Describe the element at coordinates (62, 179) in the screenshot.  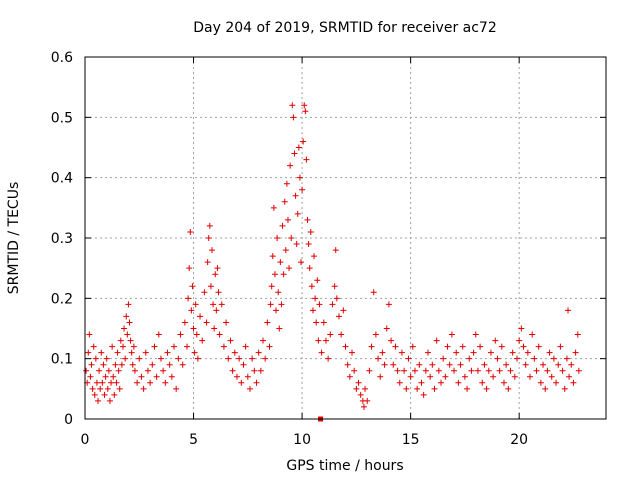
I see `y-tick-label: 0.4` at that location.